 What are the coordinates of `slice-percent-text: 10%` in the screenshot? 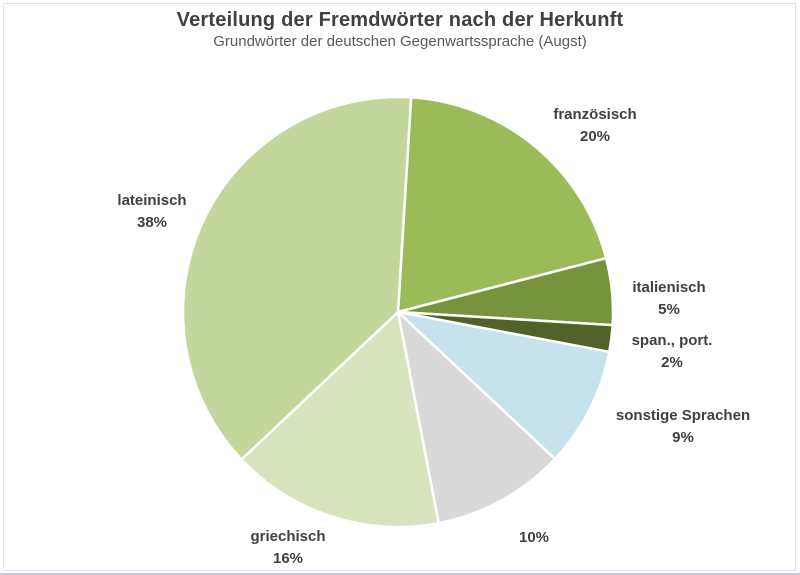 It's located at (534, 537).